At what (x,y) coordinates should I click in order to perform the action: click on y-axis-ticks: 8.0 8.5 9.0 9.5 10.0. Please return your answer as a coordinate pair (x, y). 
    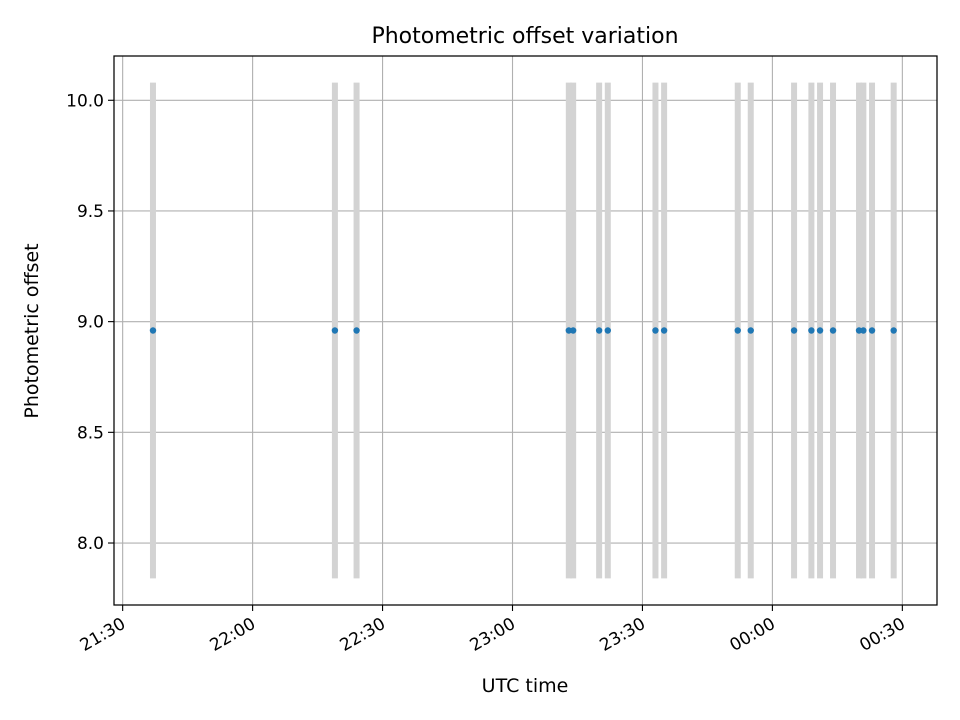
    Looking at the image, I should click on (90, 322).